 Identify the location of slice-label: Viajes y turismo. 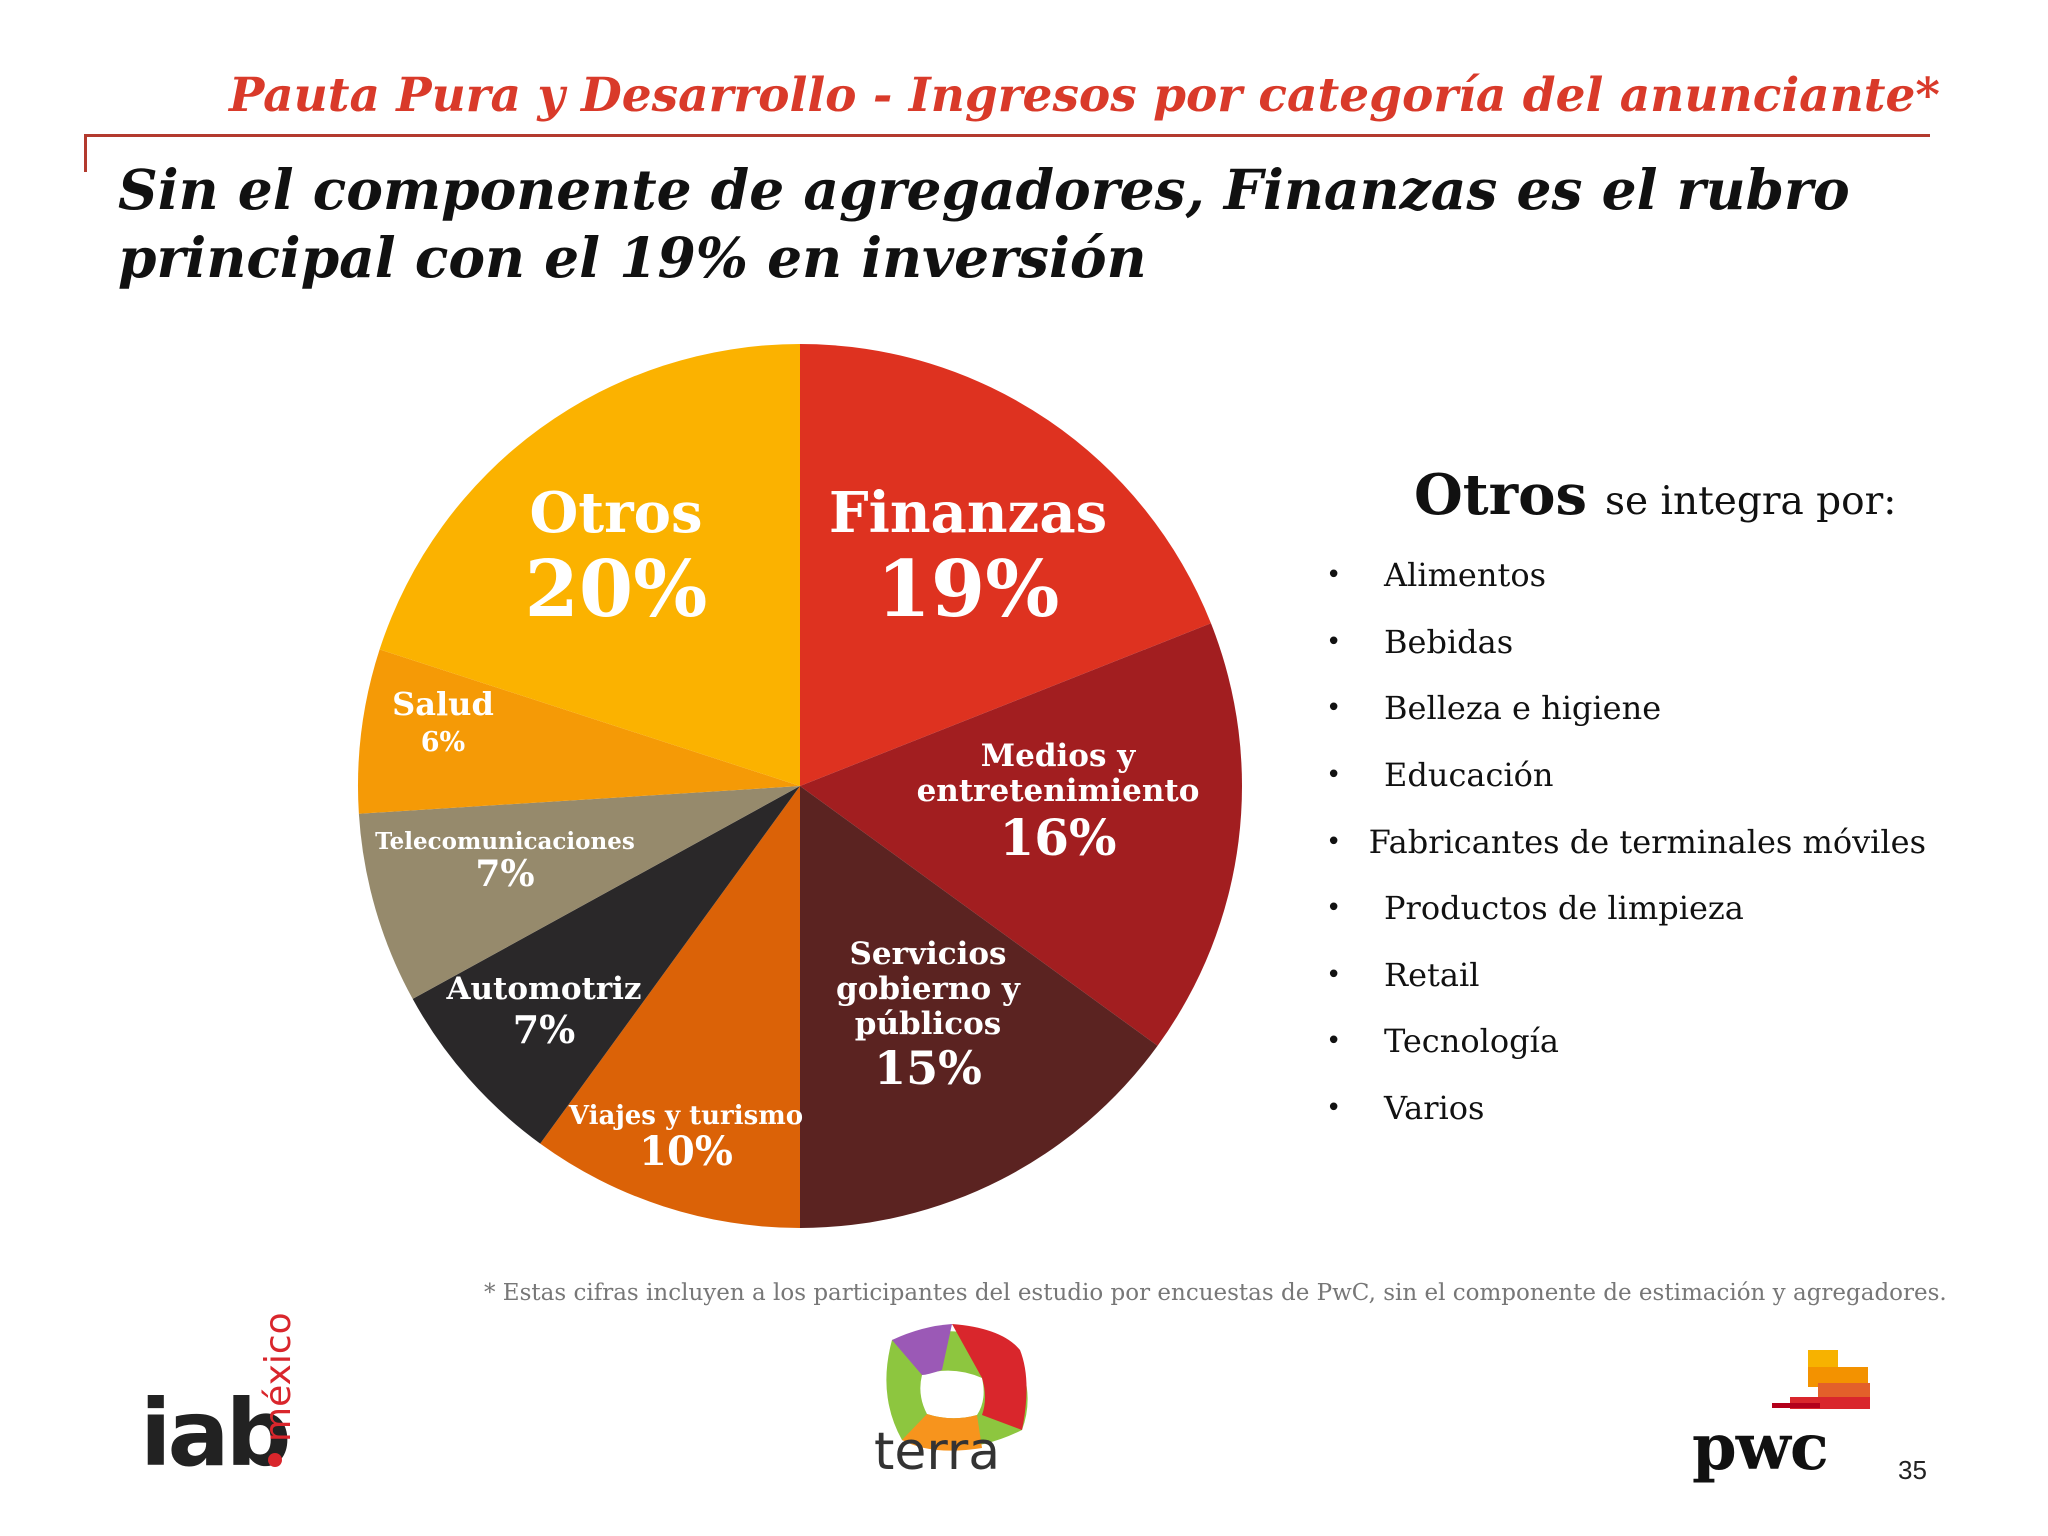
(685, 1116).